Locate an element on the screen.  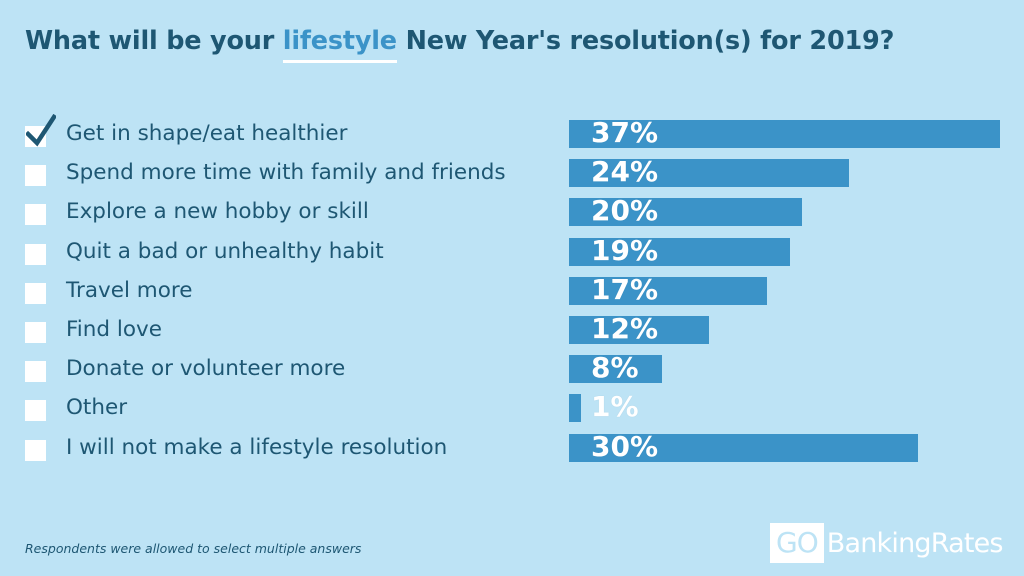
value-label: 20% is located at coordinates (625, 211).